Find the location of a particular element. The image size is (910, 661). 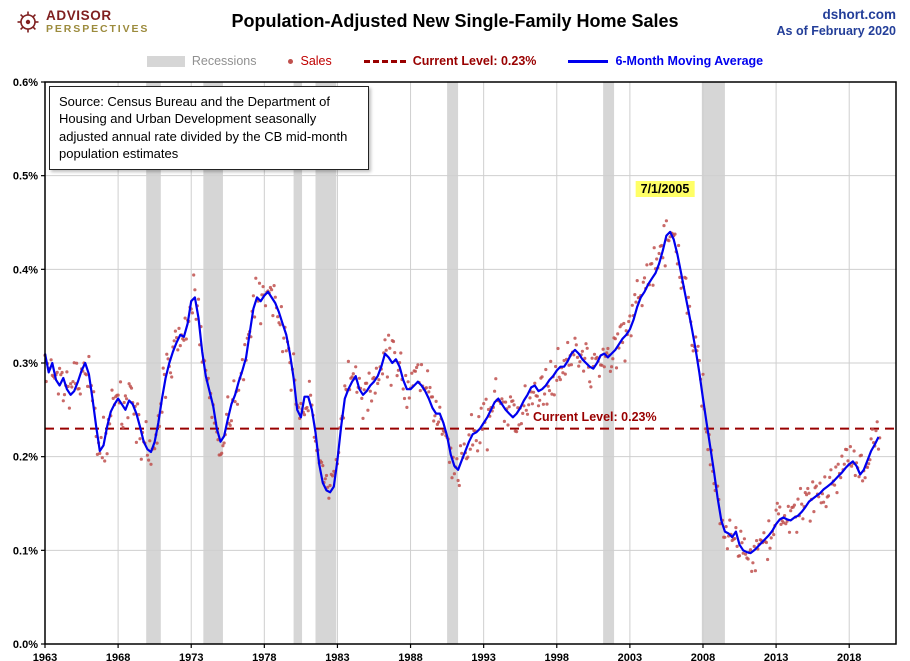

blue-line-swatch is located at coordinates (588, 61).